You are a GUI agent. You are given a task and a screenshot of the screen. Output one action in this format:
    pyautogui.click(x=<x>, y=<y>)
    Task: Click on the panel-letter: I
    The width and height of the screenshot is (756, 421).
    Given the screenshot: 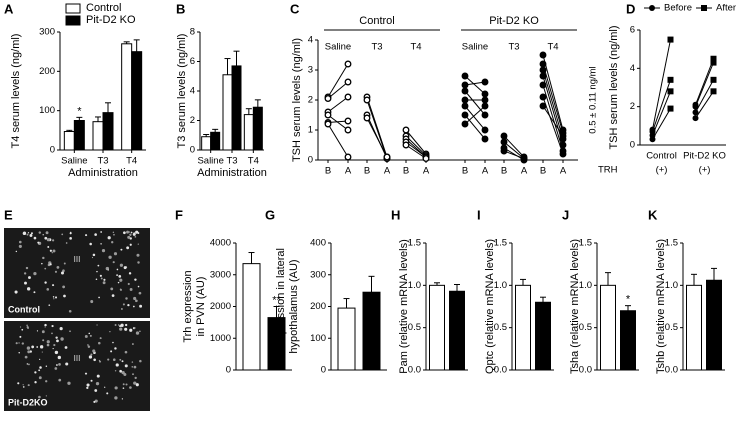 What is the action you would take?
    pyautogui.click(x=479, y=214)
    